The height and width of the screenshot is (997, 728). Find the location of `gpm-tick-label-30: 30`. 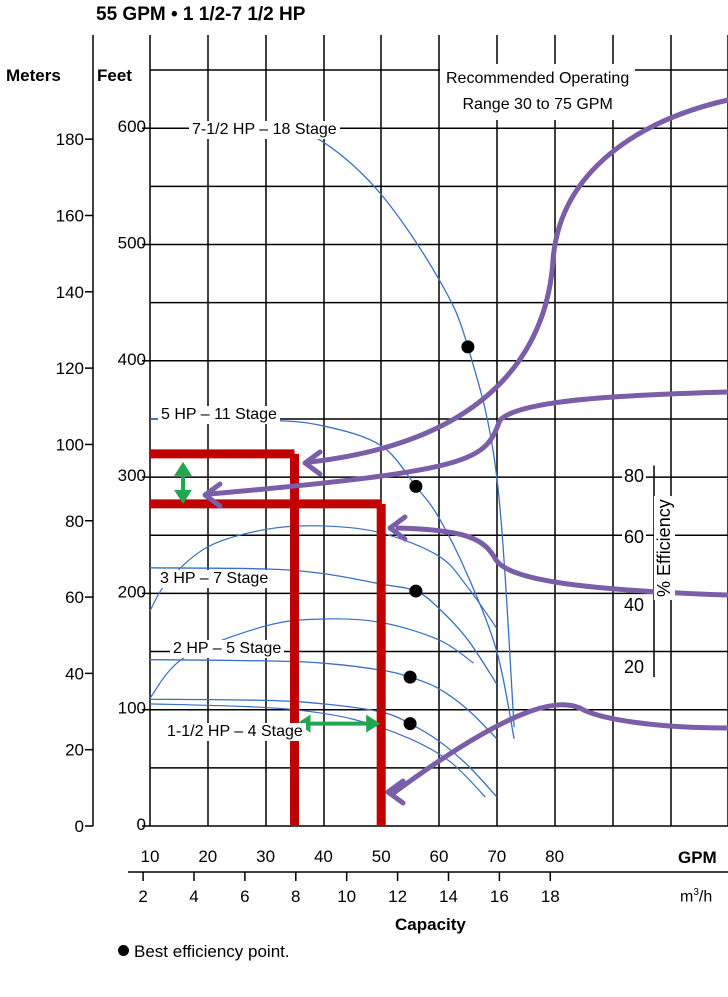

gpm-tick-label-30: 30 is located at coordinates (265, 856).